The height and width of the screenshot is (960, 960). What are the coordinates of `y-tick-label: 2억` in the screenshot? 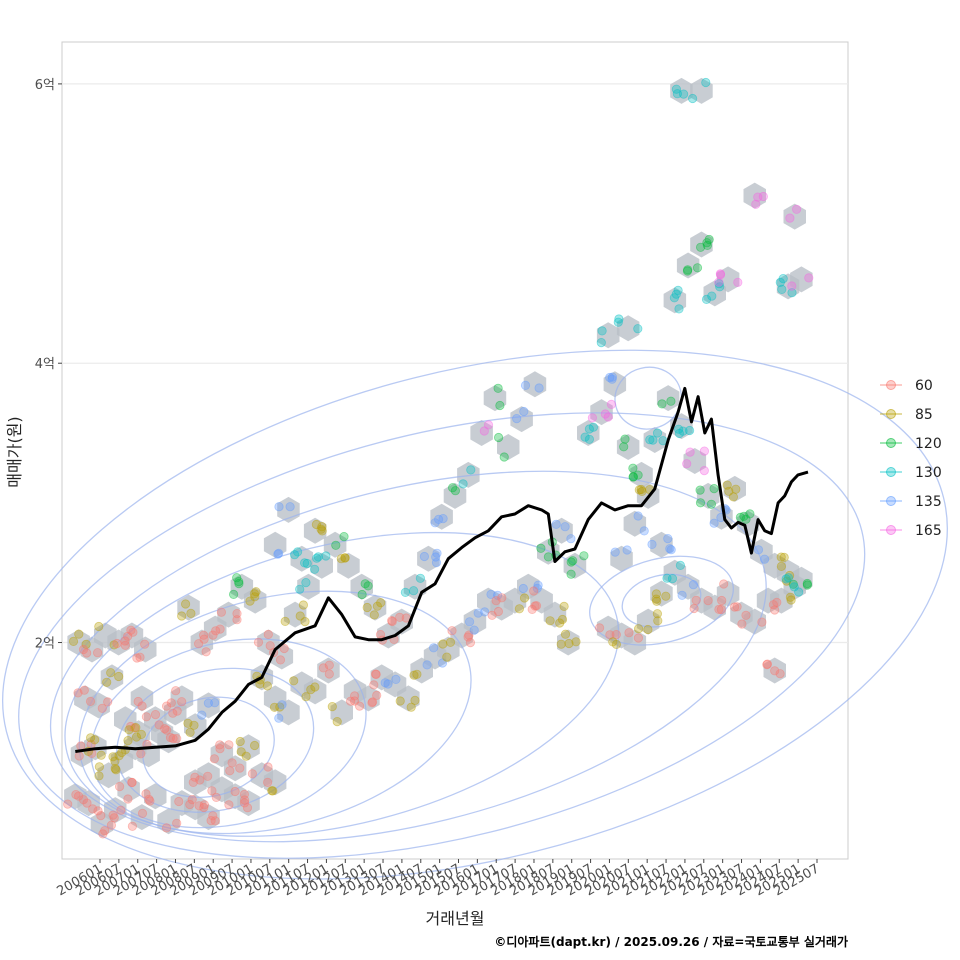 It's located at (45, 644).